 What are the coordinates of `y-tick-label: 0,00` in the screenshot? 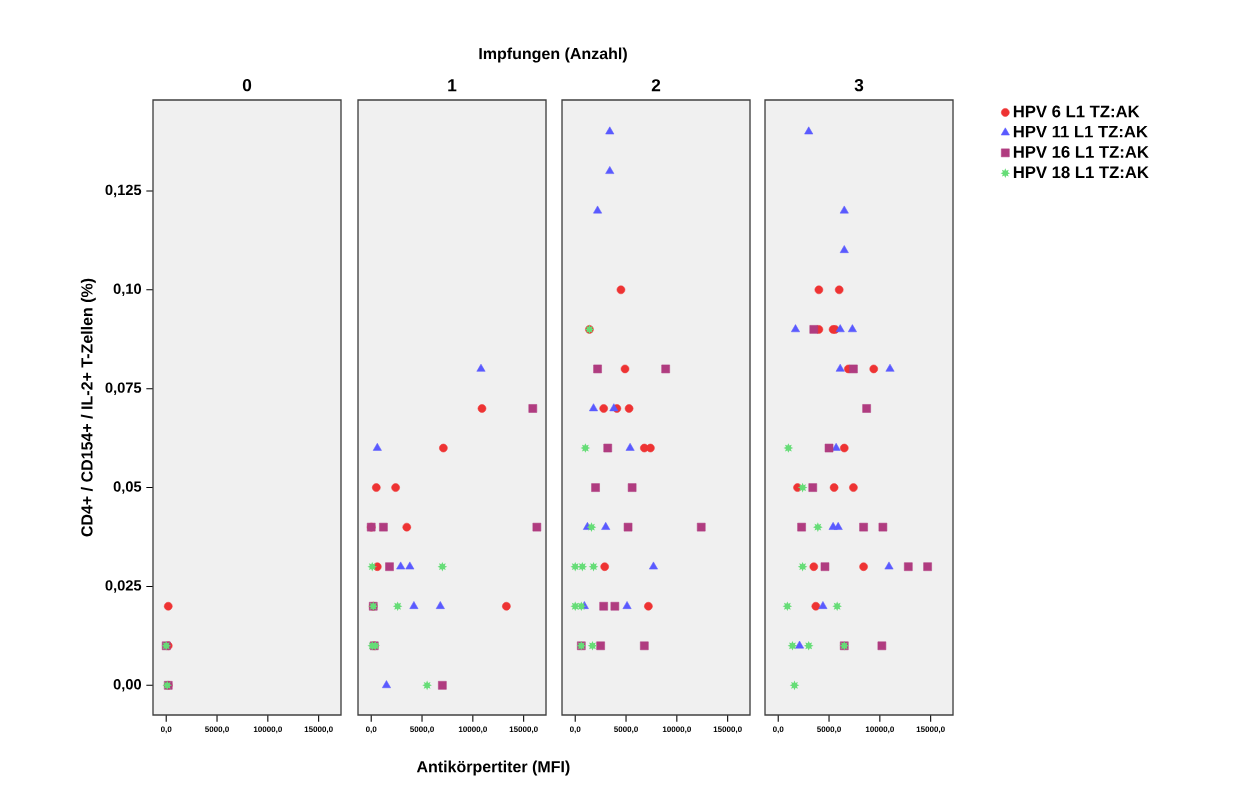 It's located at (127, 685).